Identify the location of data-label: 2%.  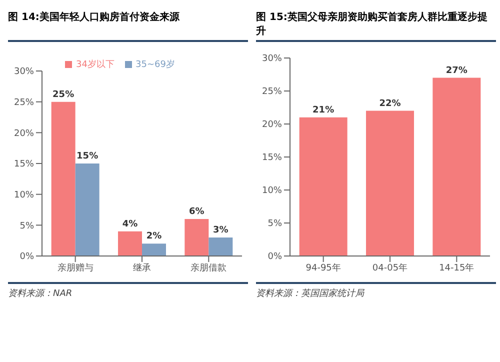
(154, 237).